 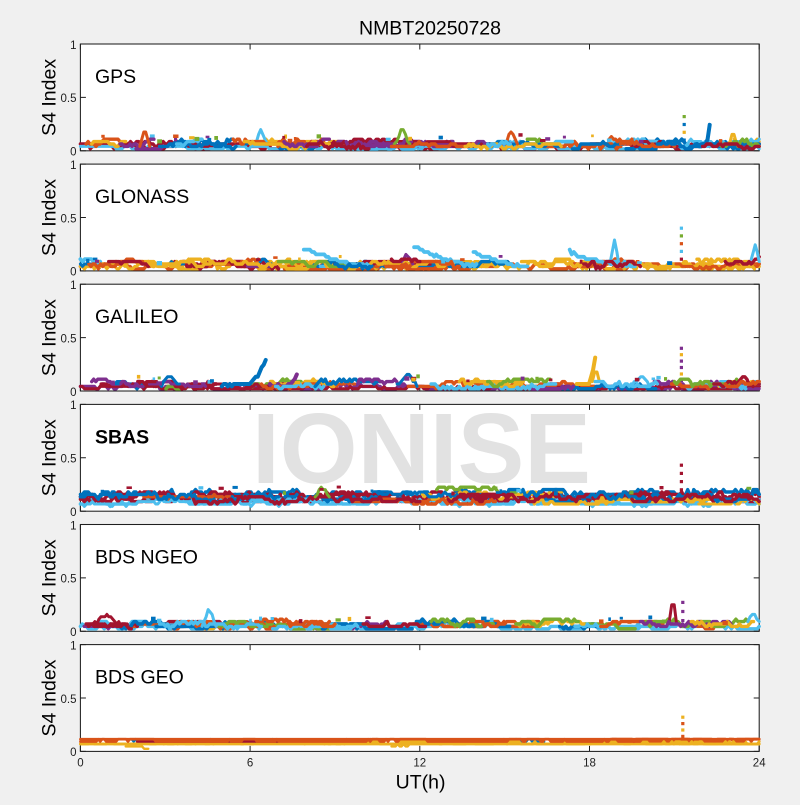 What do you see at coordinates (136, 317) in the screenshot?
I see `svg-text: GALILEO` at bounding box center [136, 317].